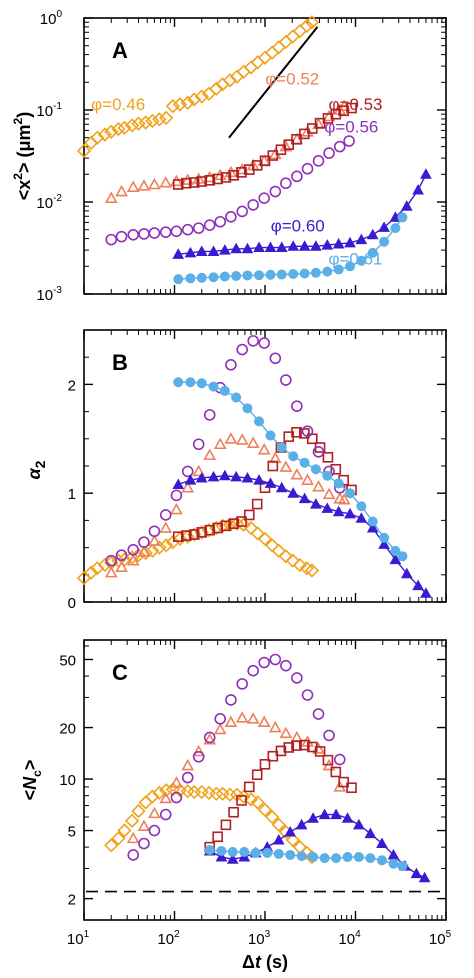 This screenshot has width=474, height=978. Describe the element at coordinates (72, 832) in the screenshot. I see `y-tick-label: 5` at that location.